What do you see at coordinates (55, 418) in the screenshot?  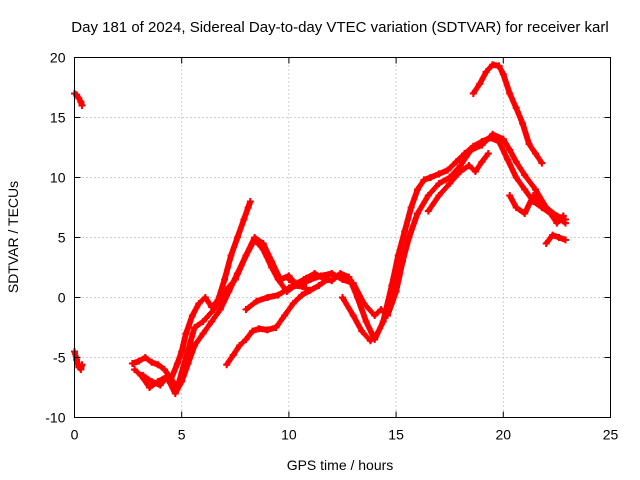 I see `y-tick-label: -10` at bounding box center [55, 418].